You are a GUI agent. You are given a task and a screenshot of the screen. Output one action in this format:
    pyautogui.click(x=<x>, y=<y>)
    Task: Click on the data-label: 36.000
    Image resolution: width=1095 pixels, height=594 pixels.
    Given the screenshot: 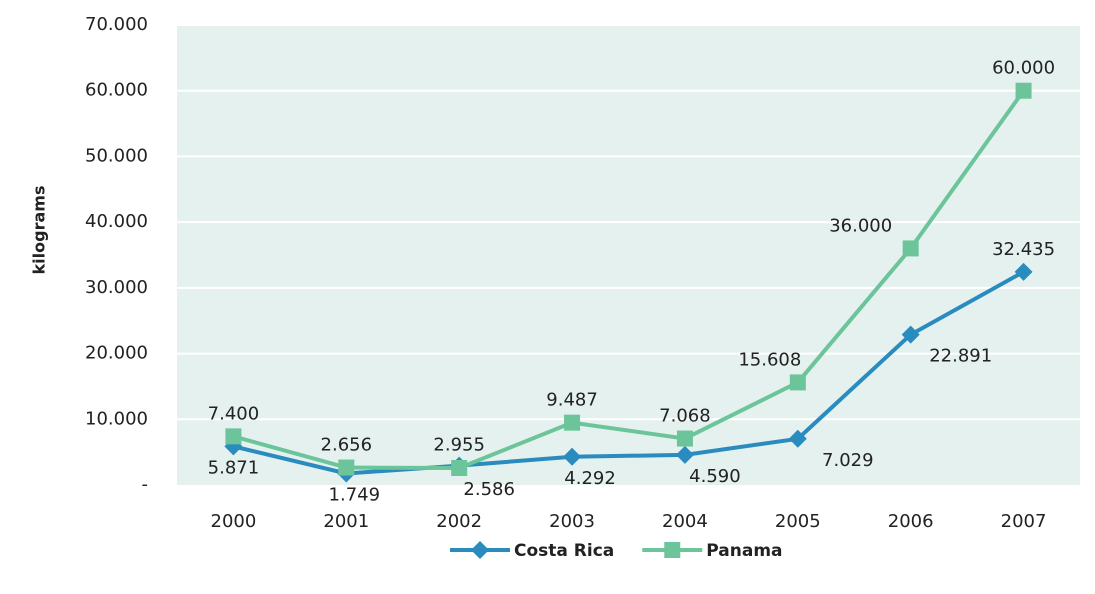 What is the action you would take?
    pyautogui.click(x=860, y=225)
    